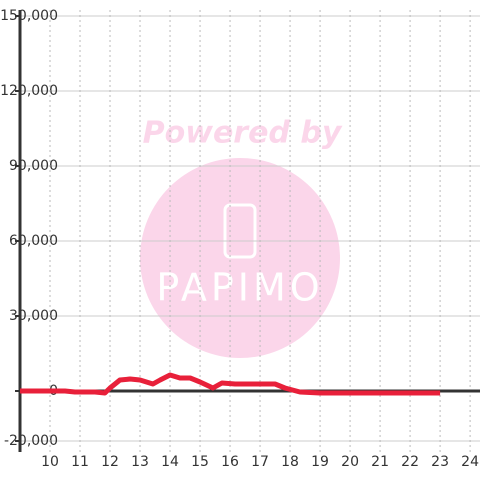  Describe the element at coordinates (230, 462) in the screenshot. I see `x-tick-label: 16` at that location.